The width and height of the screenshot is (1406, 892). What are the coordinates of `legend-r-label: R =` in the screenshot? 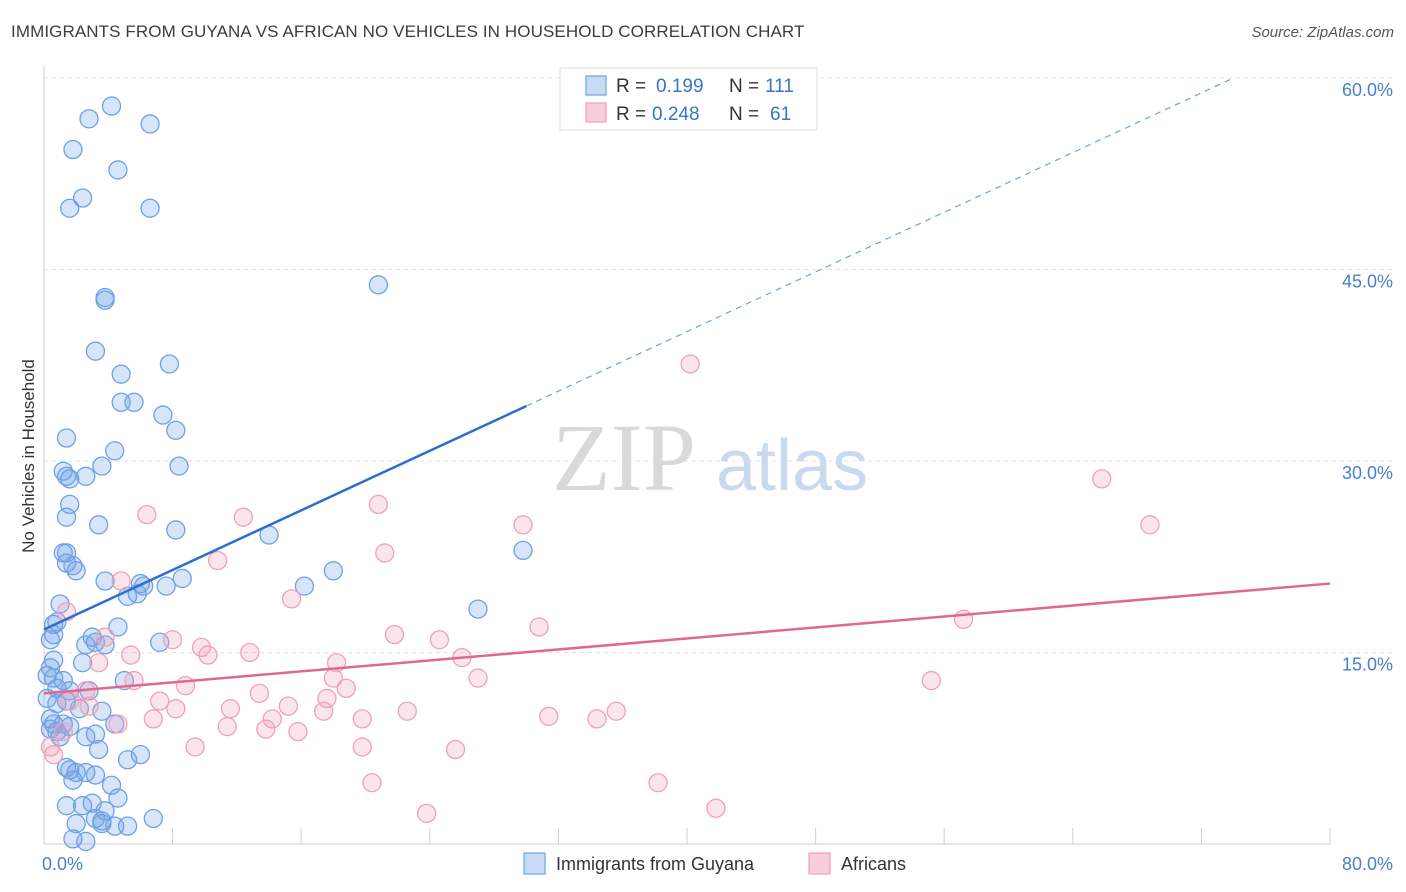 It's located at (631, 114).